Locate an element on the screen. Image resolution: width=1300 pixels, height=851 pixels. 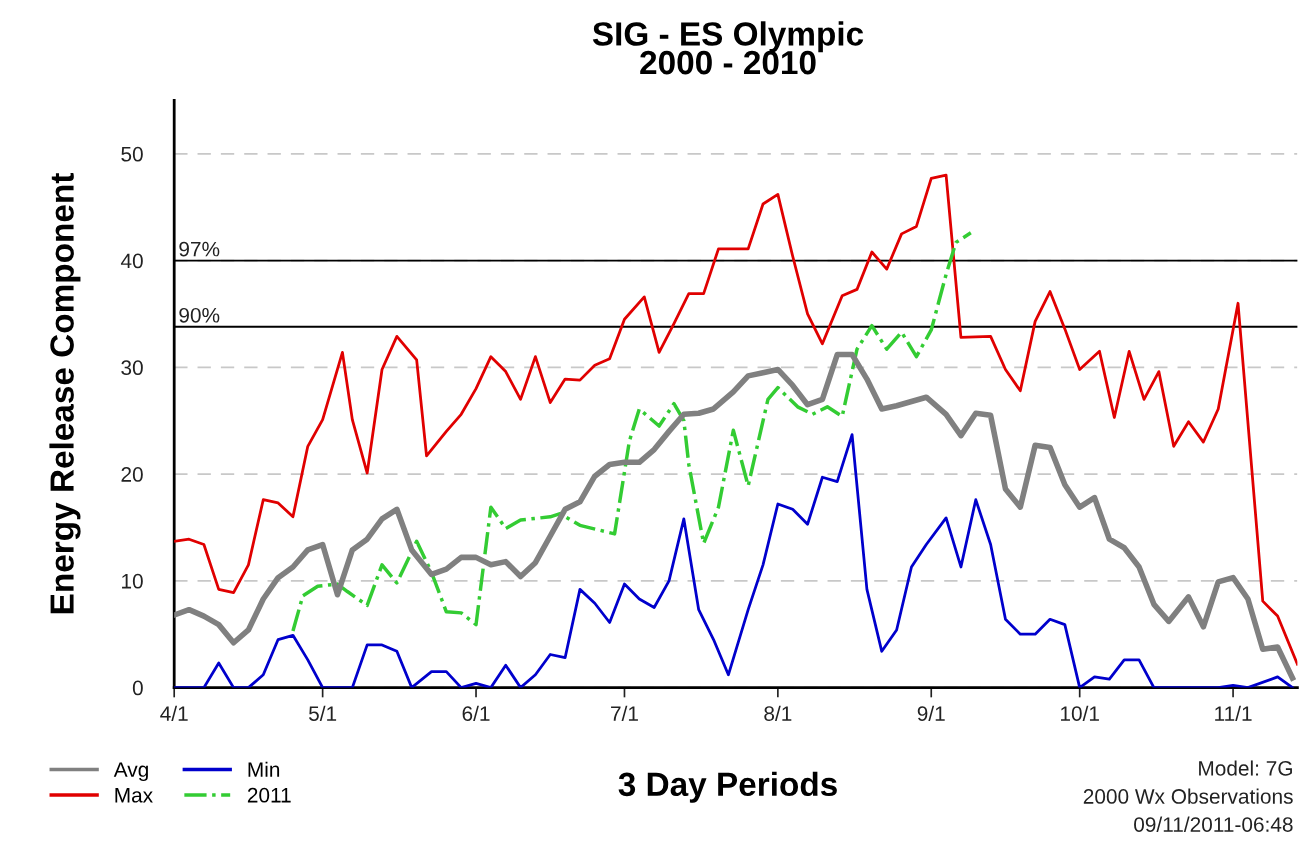
x-tick-label: 11/1 is located at coordinates (1233, 713).